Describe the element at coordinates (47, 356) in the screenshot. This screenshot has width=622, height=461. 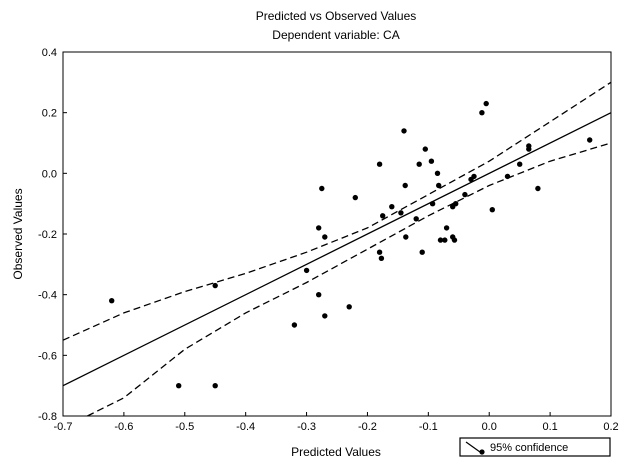
I see `y-tick-label: -0.6` at that location.